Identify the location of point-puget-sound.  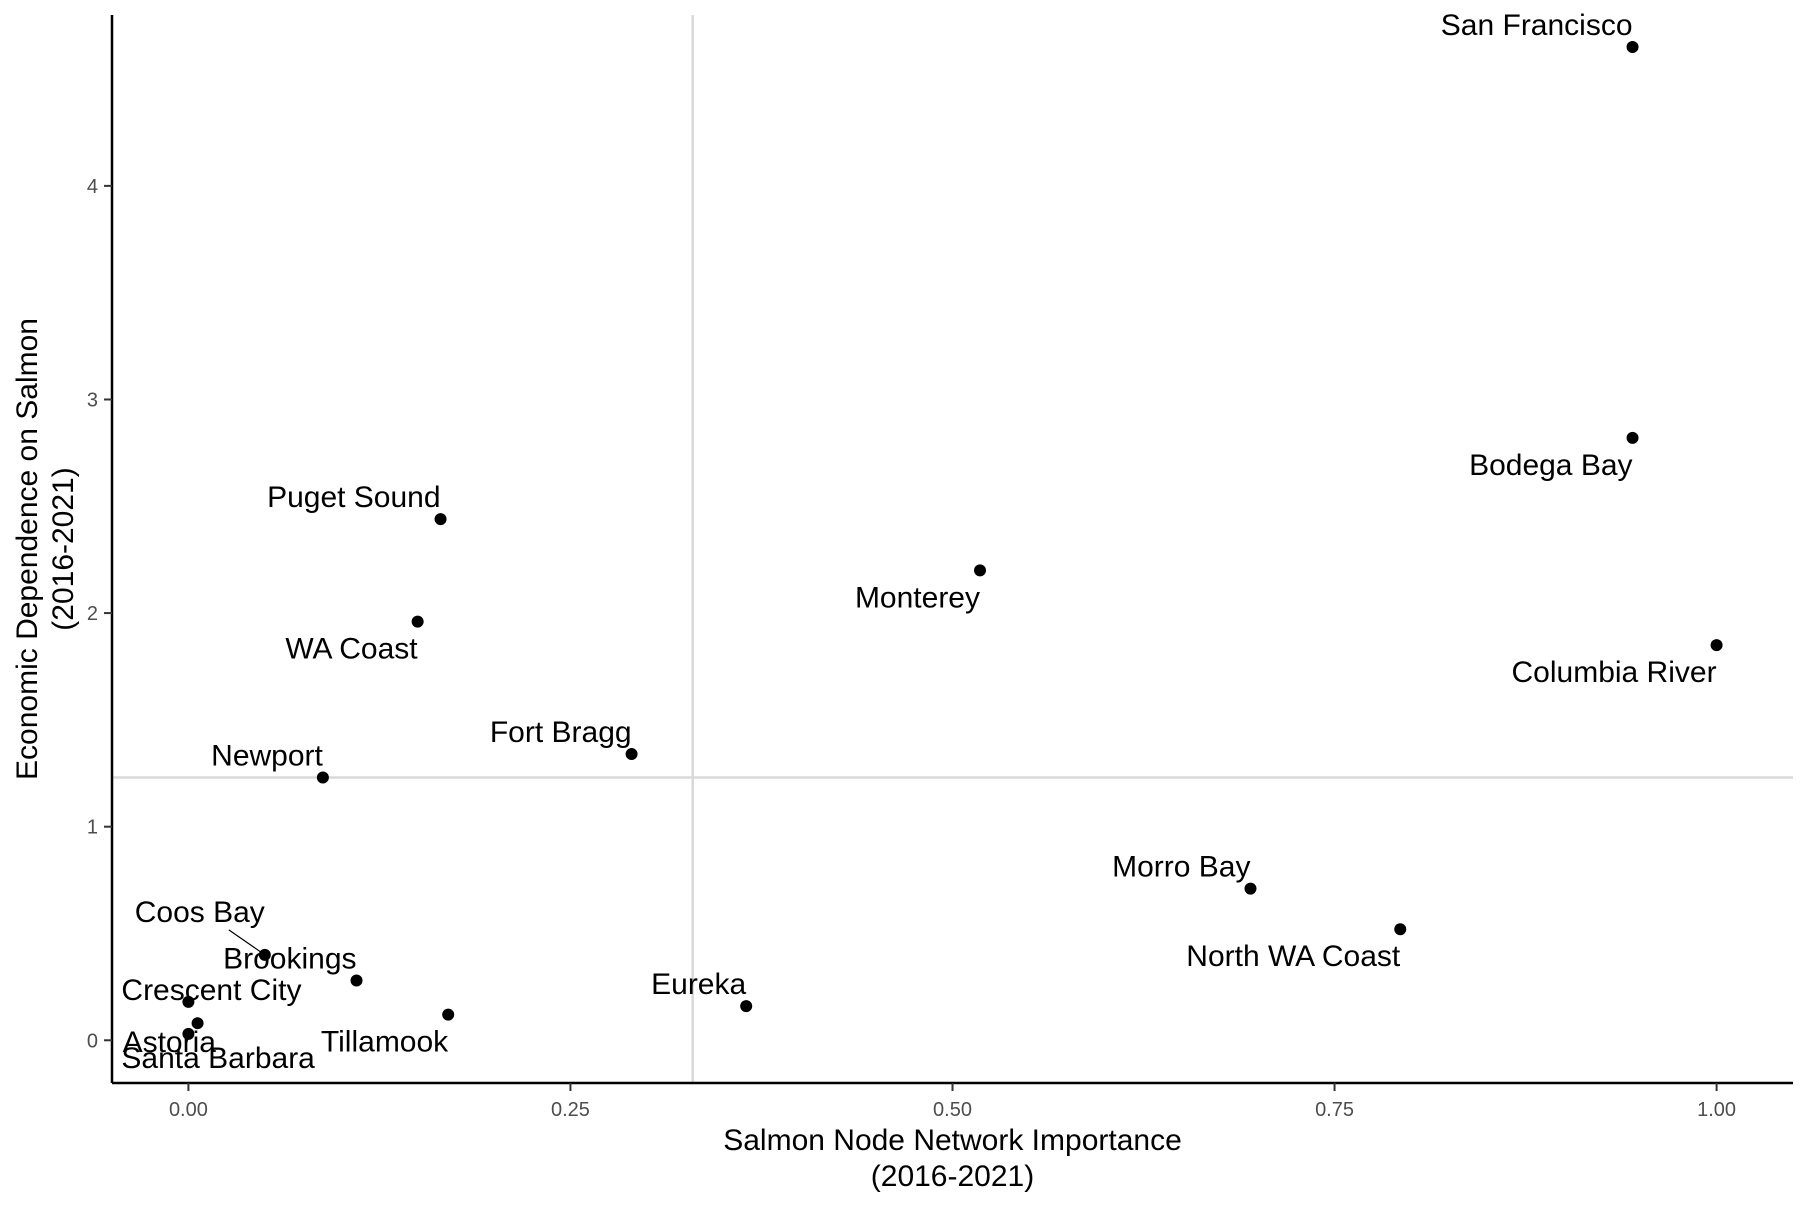
(440, 519).